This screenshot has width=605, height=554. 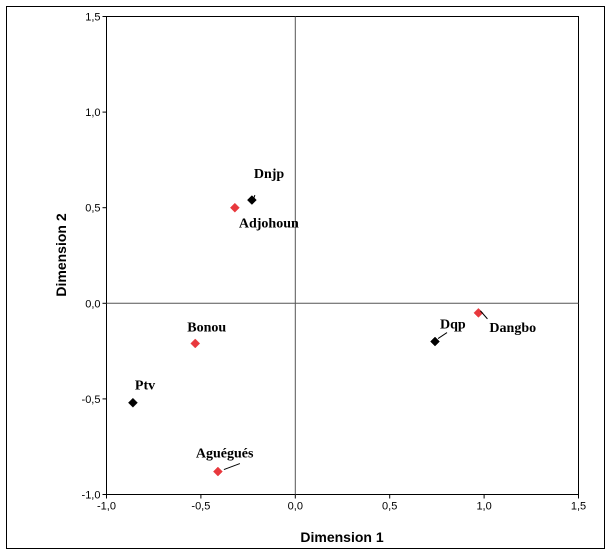 What do you see at coordinates (106, 507) in the screenshot?
I see `x-tick-label: -1,0` at bounding box center [106, 507].